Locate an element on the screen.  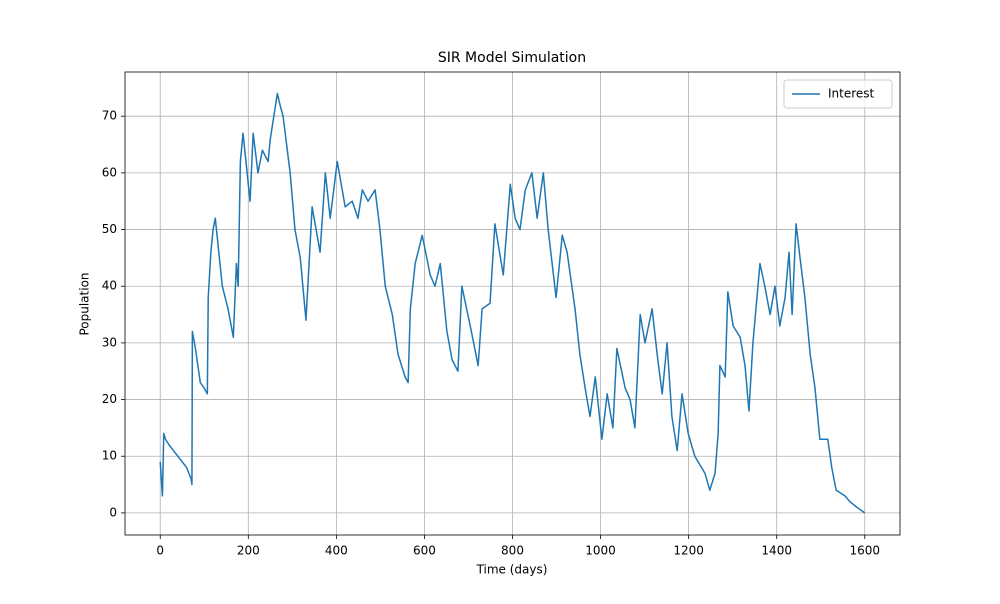
legend-box is located at coordinates (838, 94).